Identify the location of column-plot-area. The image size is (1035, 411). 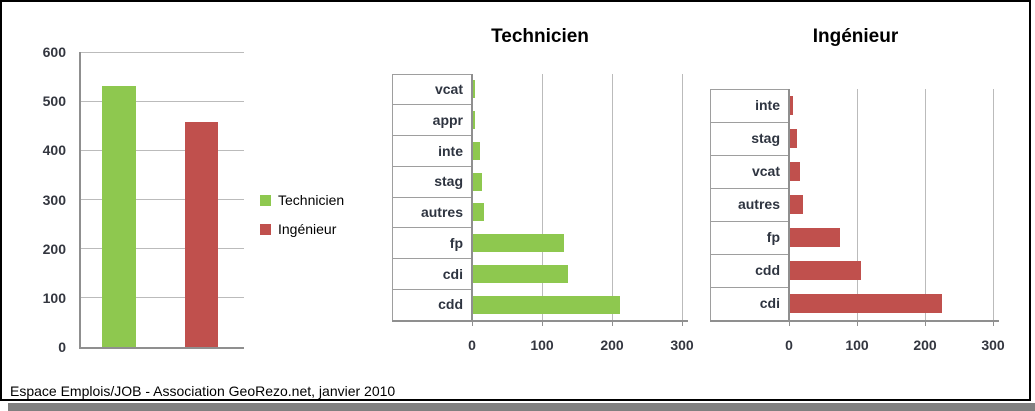
(161, 200).